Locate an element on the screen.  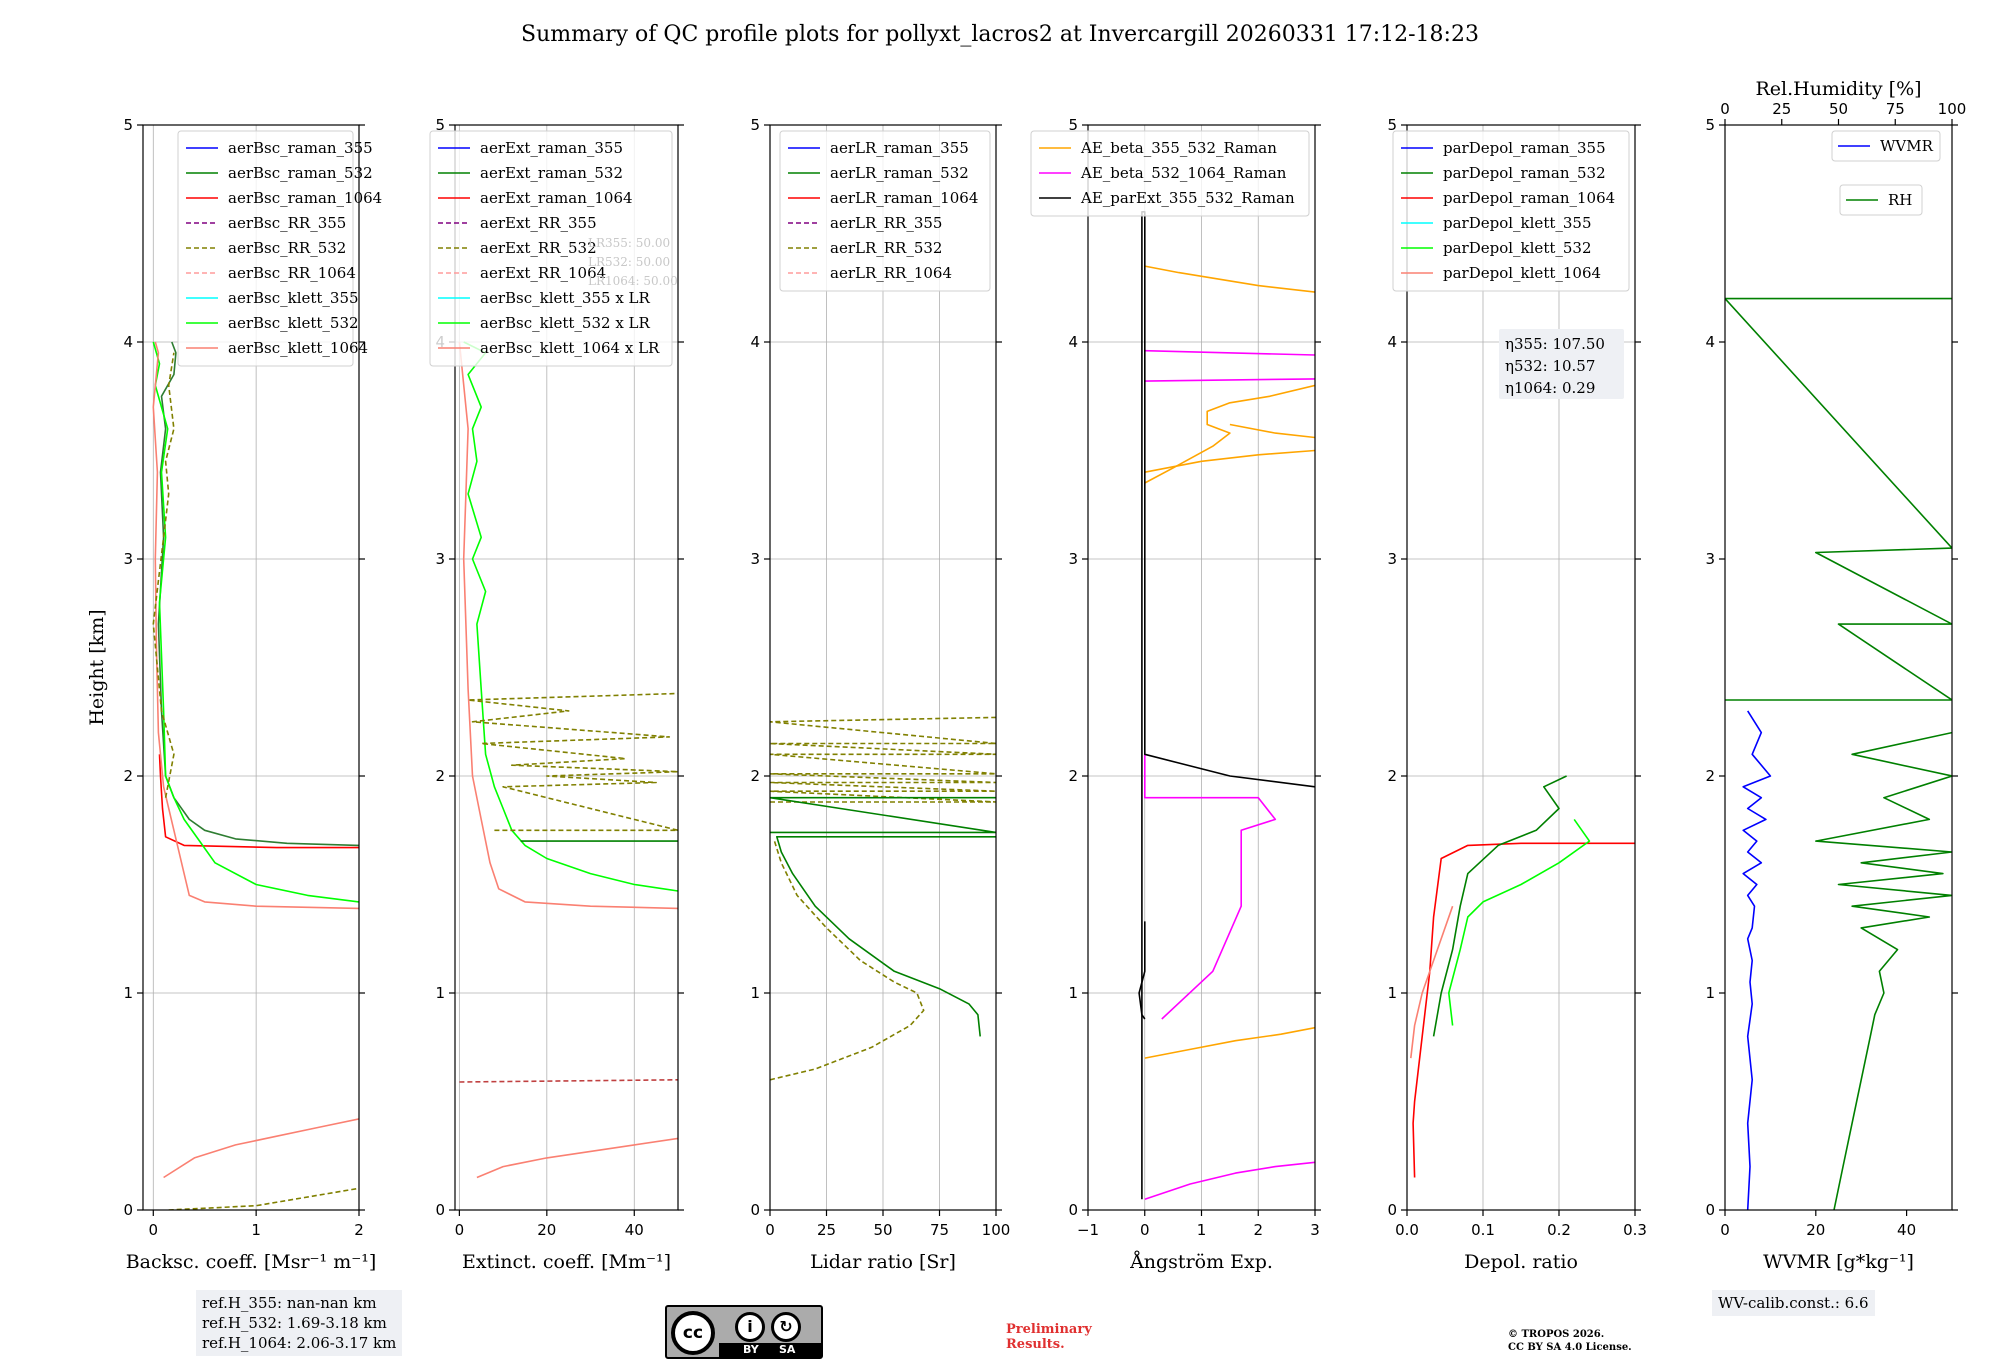
share-alike-icon: ↻ is located at coordinates (786, 1327).